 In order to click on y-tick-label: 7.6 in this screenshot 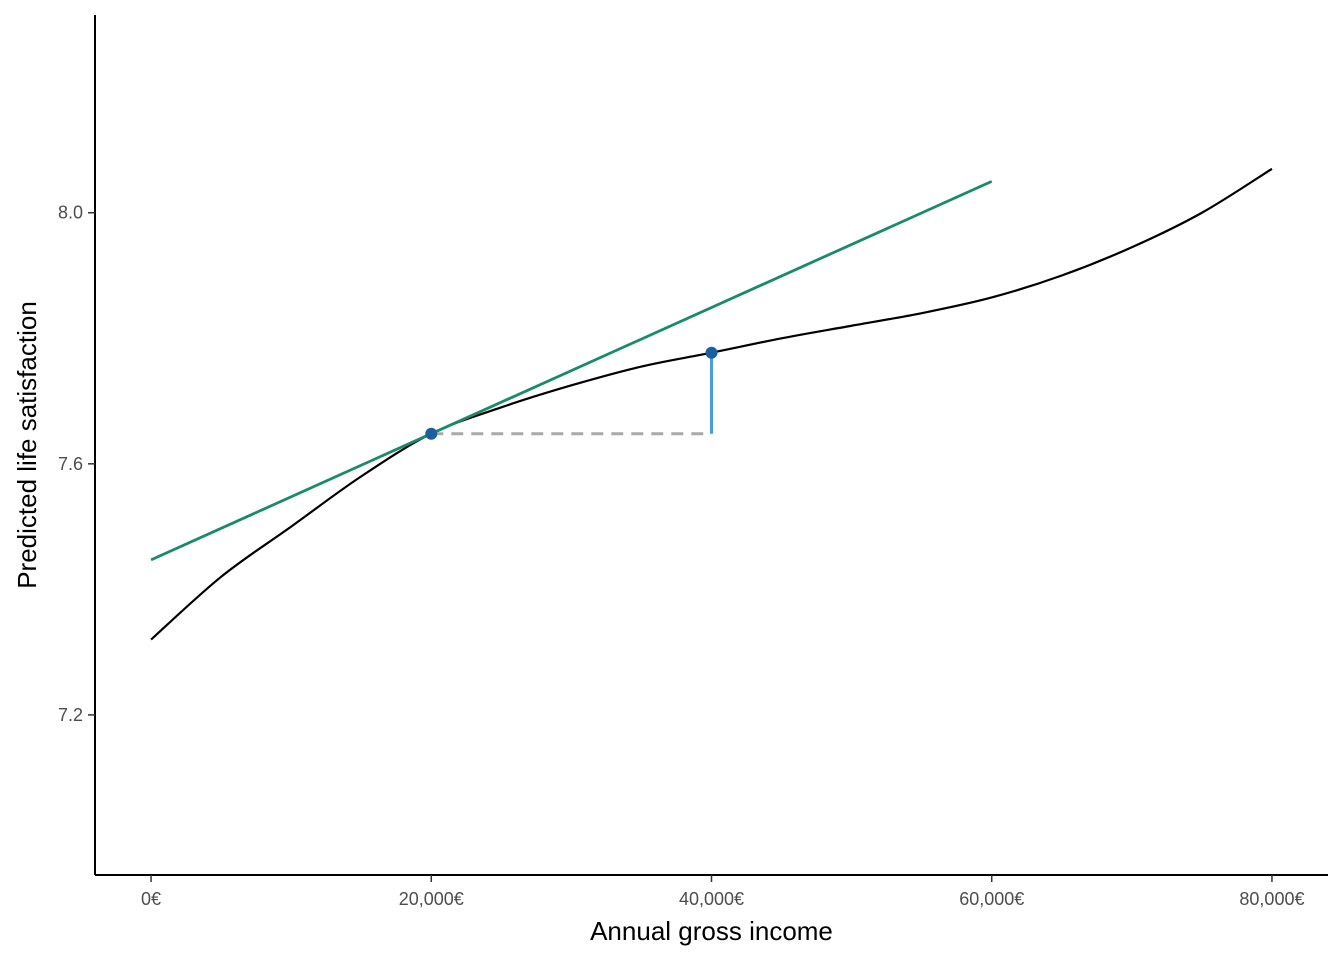, I will do `click(70, 464)`.